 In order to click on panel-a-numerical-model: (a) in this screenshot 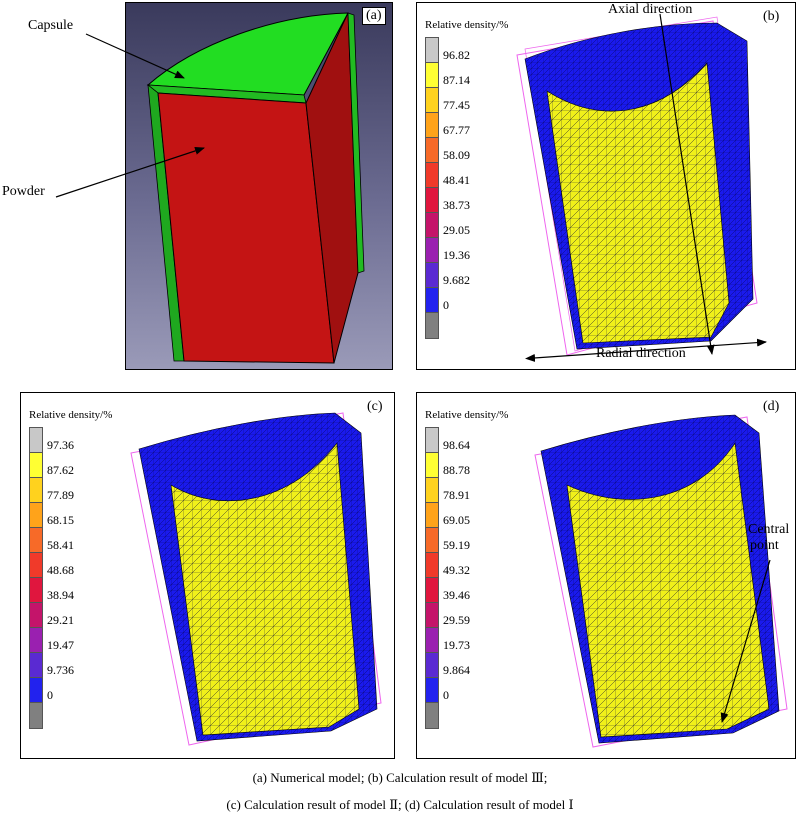, I will do `click(259, 186)`.